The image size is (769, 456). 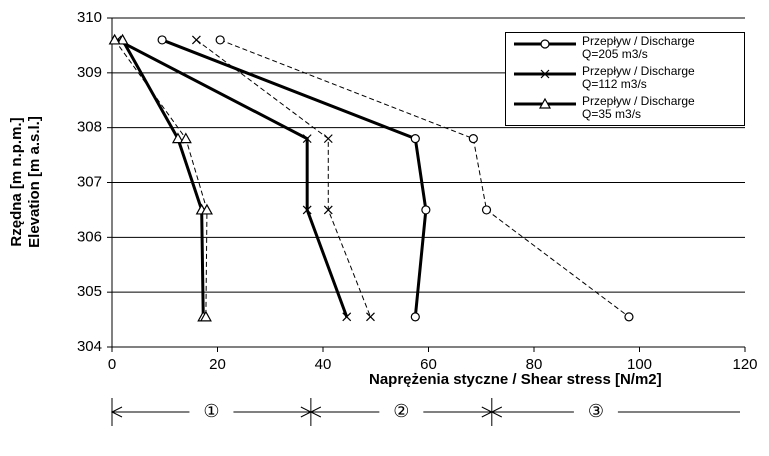 I want to click on zone-label: ②, so click(x=401, y=411).